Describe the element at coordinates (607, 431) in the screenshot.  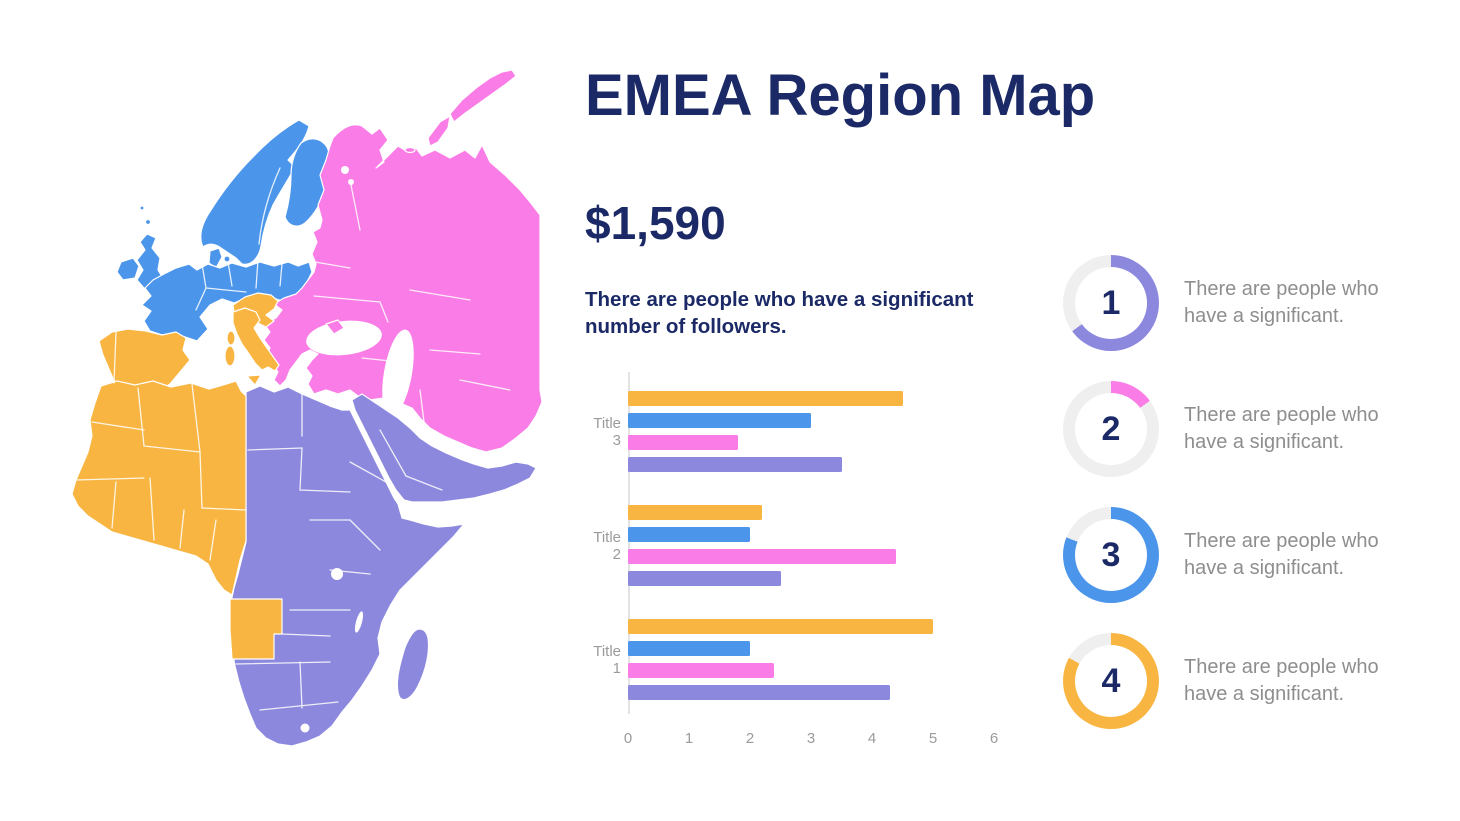
I see `bar-group-label: Title 3` at that location.